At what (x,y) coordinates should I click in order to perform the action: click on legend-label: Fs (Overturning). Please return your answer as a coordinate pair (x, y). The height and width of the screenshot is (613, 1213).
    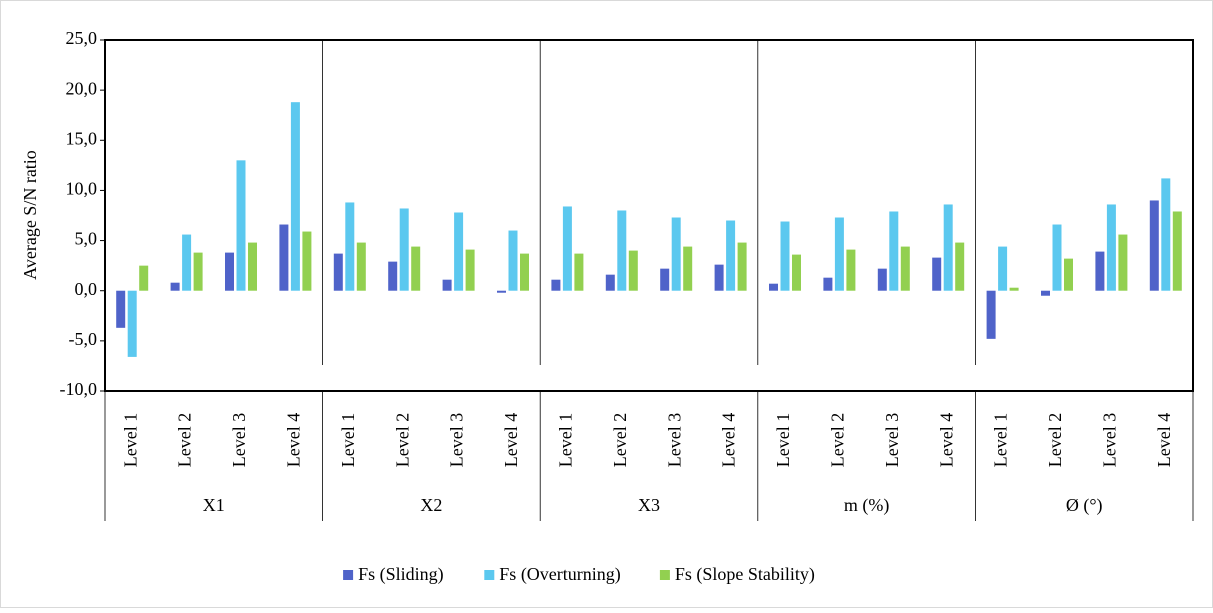
    Looking at the image, I should click on (559, 574).